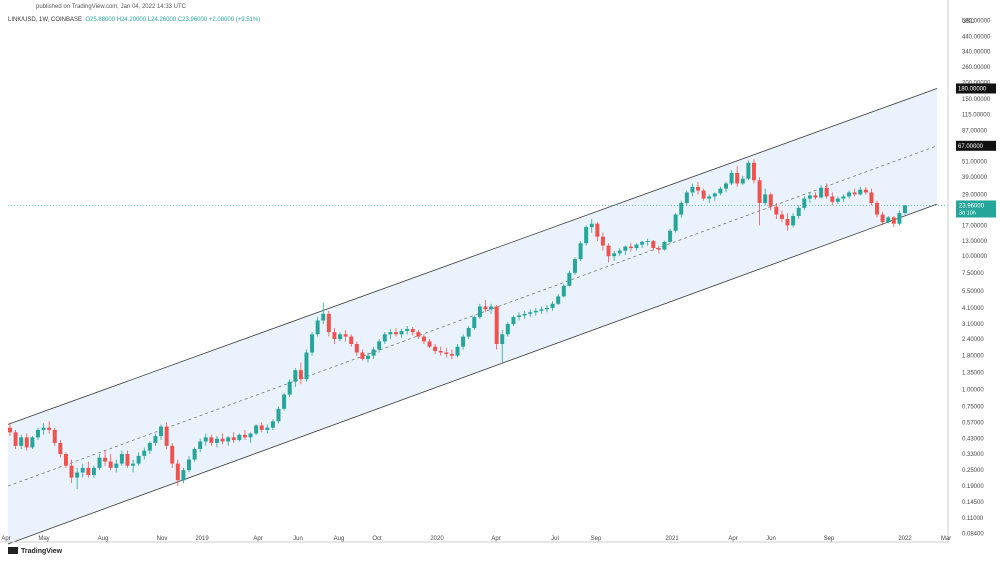 This screenshot has height=567, width=1000. Describe the element at coordinates (975, 178) in the screenshot. I see `y-tick-label: 39.00000` at that location.